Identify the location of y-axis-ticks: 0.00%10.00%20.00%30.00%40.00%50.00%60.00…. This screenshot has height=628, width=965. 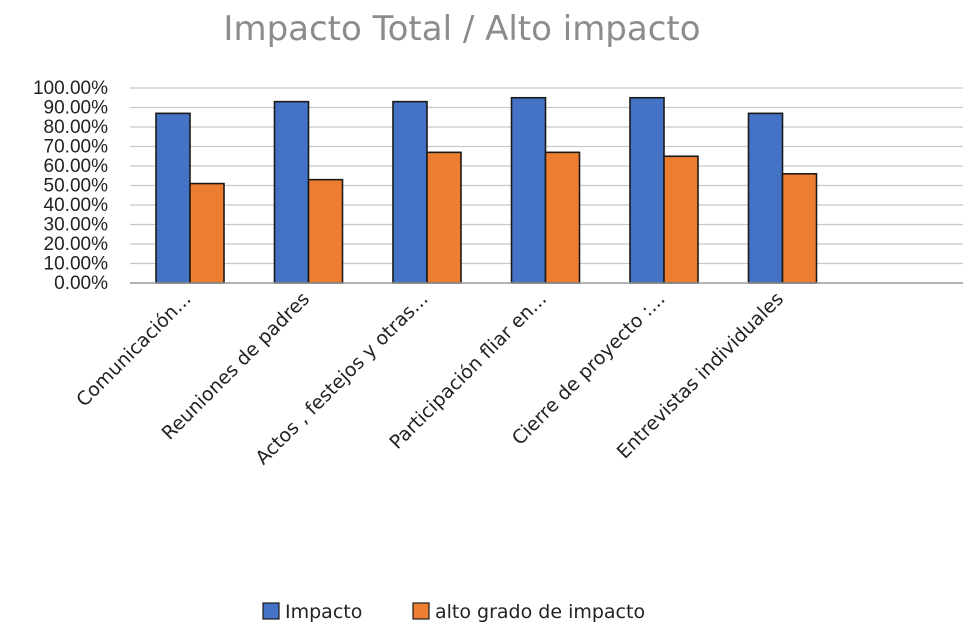
(70, 186).